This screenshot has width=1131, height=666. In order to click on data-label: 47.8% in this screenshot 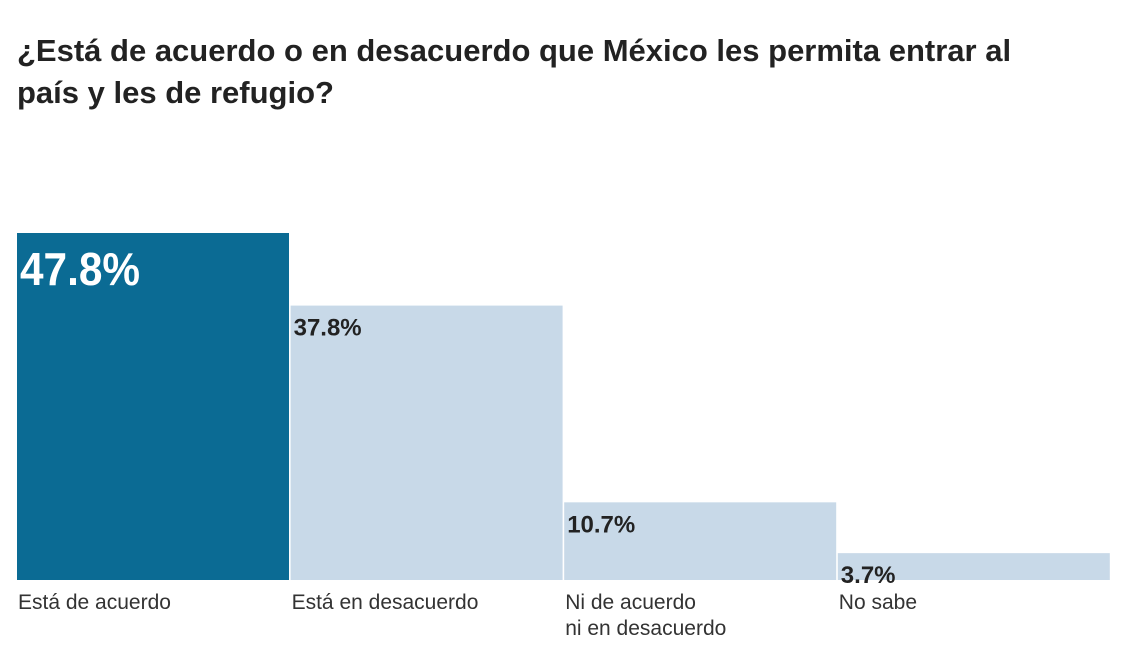, I will do `click(80, 269)`.